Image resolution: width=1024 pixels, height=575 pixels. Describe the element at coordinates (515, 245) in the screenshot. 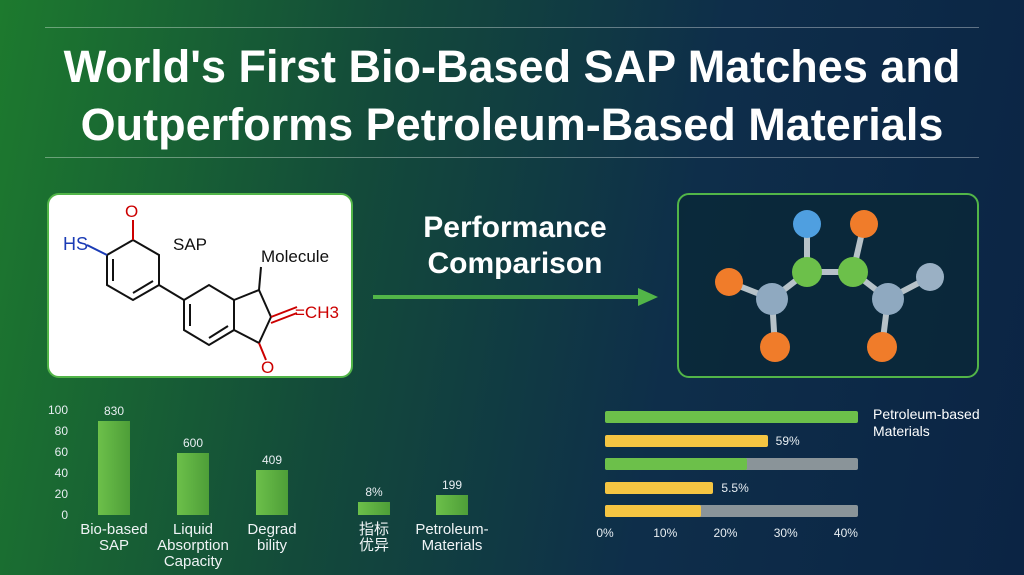

I see `center-label: Performance Comparison` at that location.